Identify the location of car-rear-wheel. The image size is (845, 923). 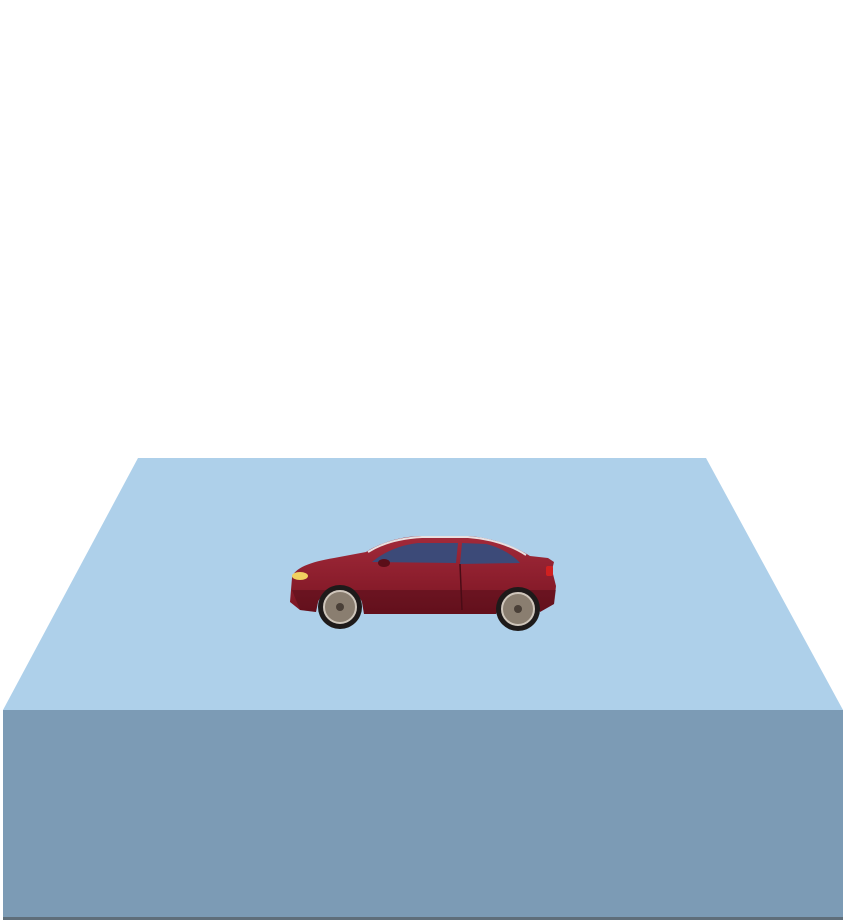
(518, 609).